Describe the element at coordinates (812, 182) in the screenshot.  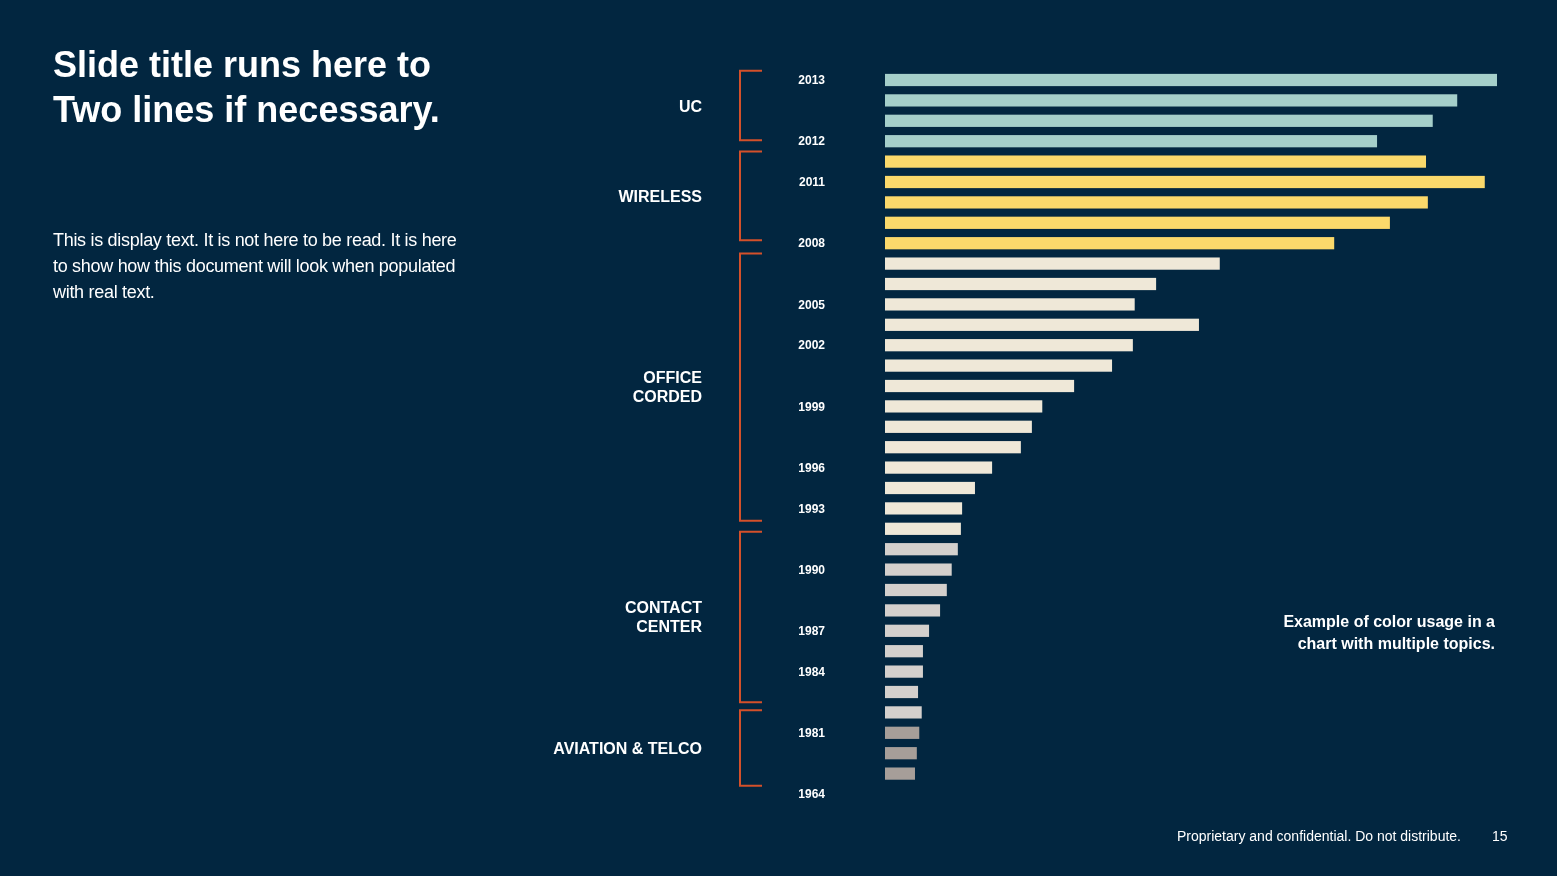
I see `y-tick-label: 2011` at that location.